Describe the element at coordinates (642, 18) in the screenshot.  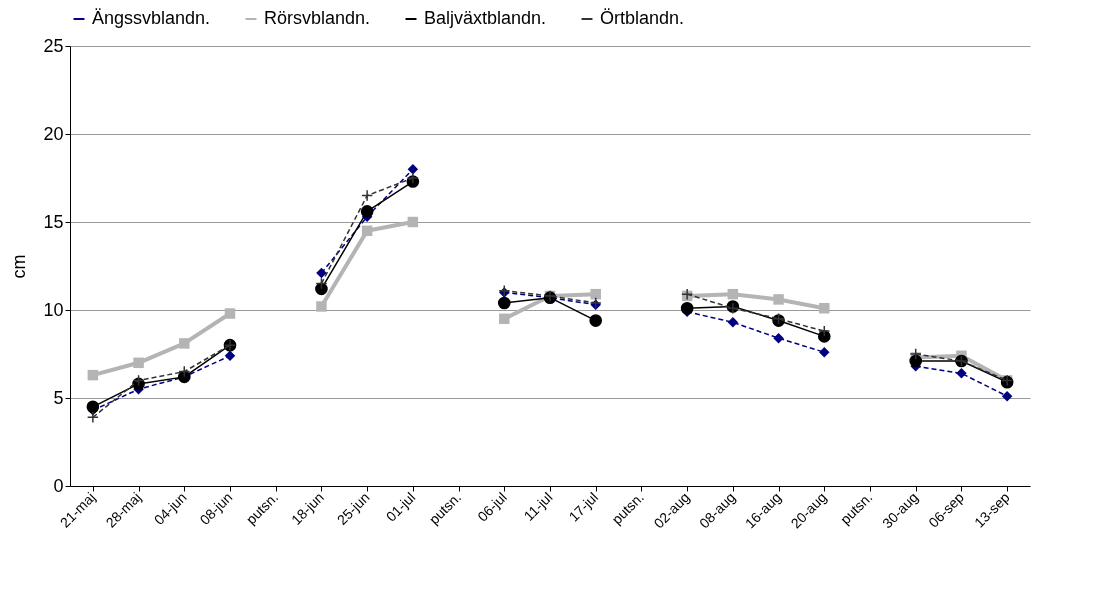
I see `legend-label: Örtblandn.` at that location.